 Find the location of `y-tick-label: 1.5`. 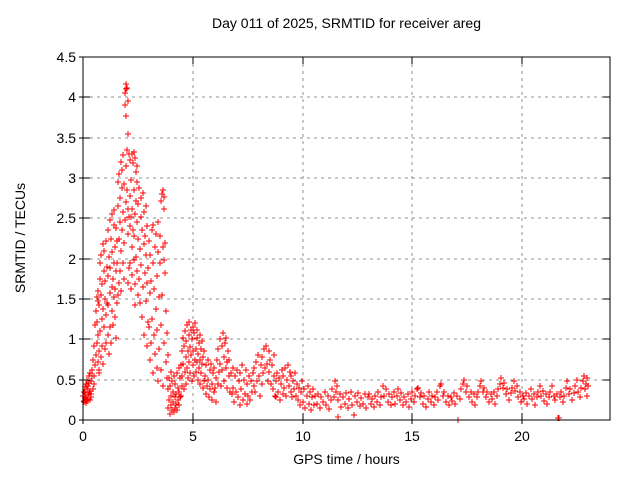

y-tick-label: 1.5 is located at coordinates (67, 299).